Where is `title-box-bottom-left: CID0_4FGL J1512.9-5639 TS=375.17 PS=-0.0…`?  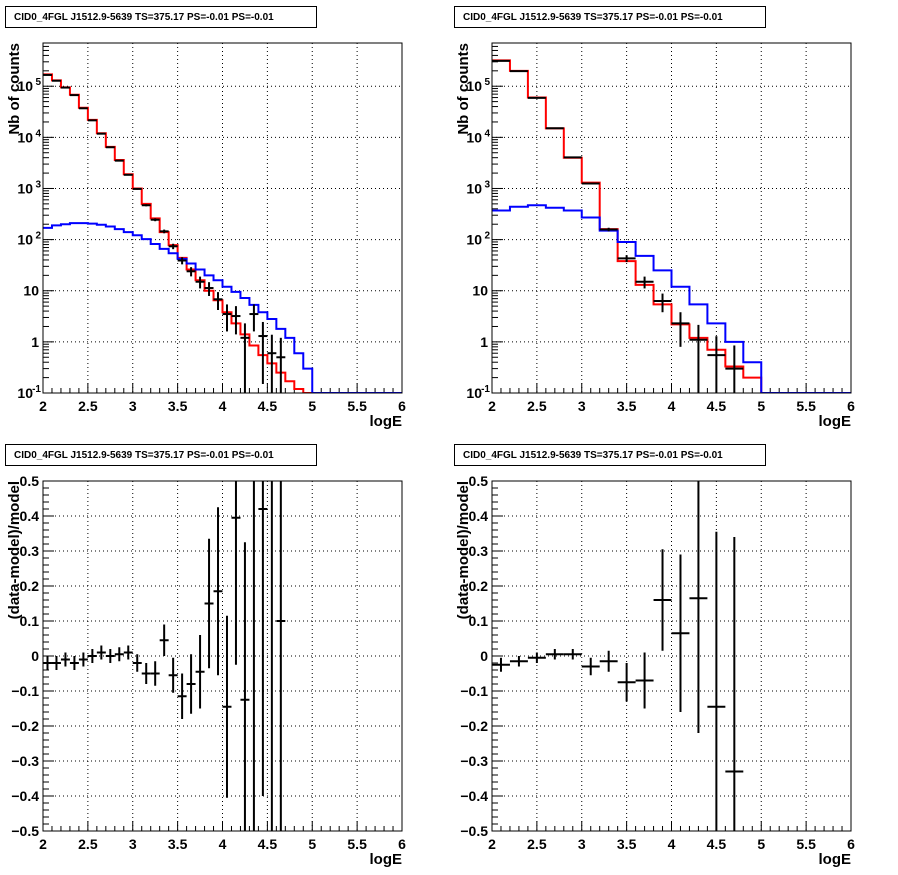
title-box-bottom-left: CID0_4FGL J1512.9-5639 TS=375.17 PS=-0.0… is located at coordinates (161, 455).